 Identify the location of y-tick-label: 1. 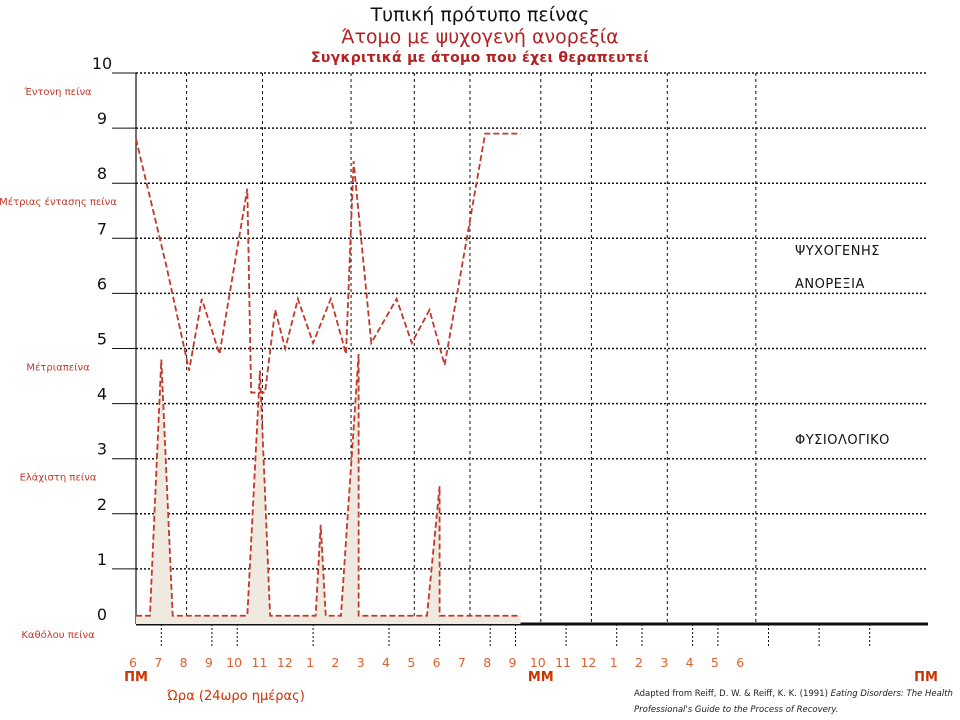
(102, 559).